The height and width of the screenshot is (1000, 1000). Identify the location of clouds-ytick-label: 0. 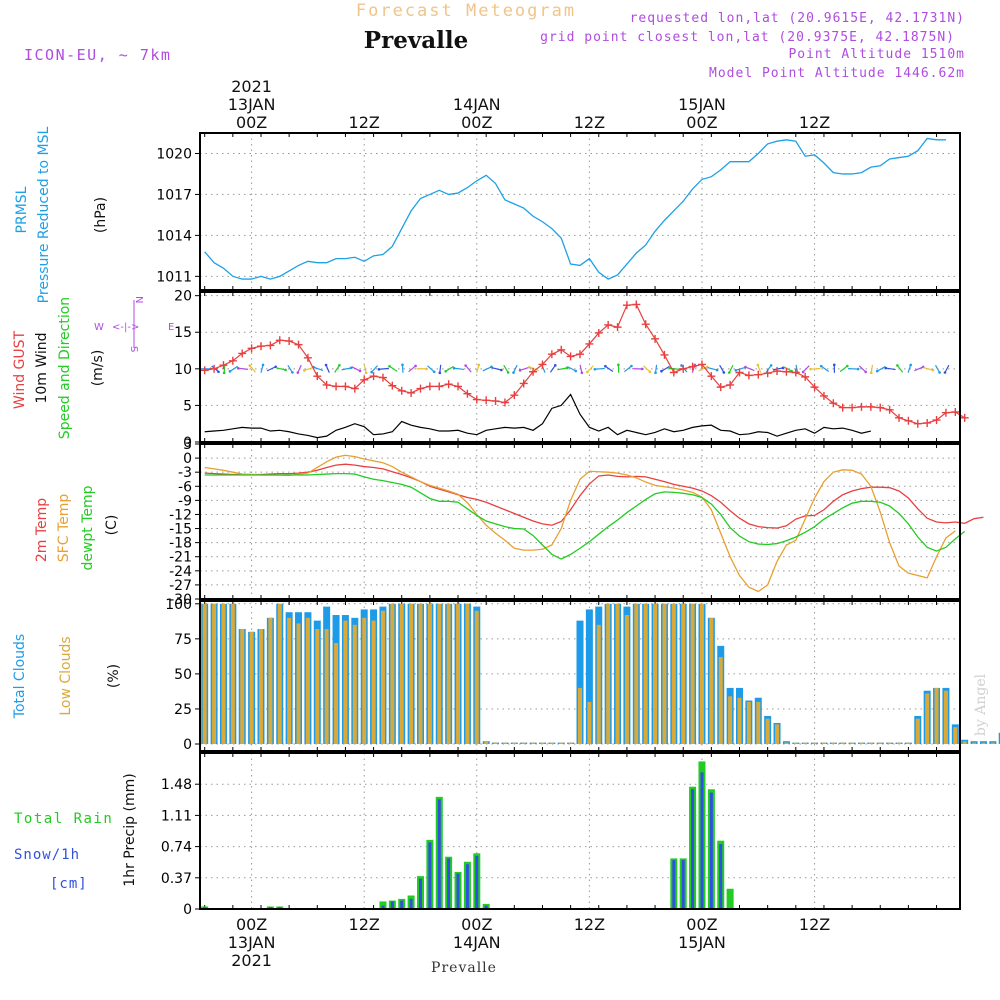
(187, 745).